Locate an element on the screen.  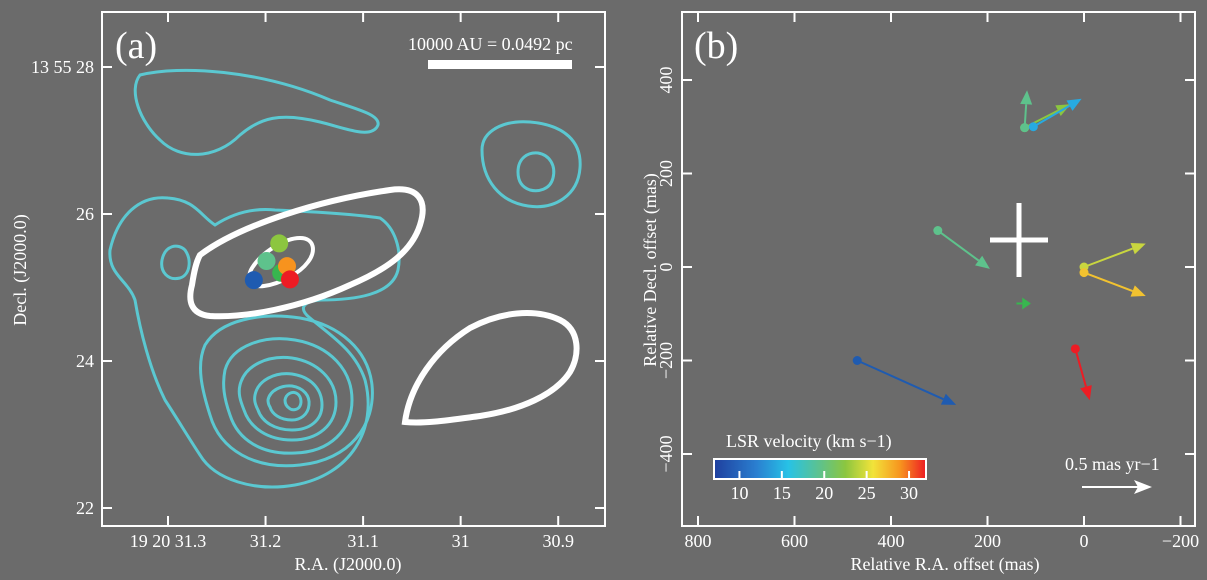
ytick-label-b: 400 is located at coordinates (666, 80).